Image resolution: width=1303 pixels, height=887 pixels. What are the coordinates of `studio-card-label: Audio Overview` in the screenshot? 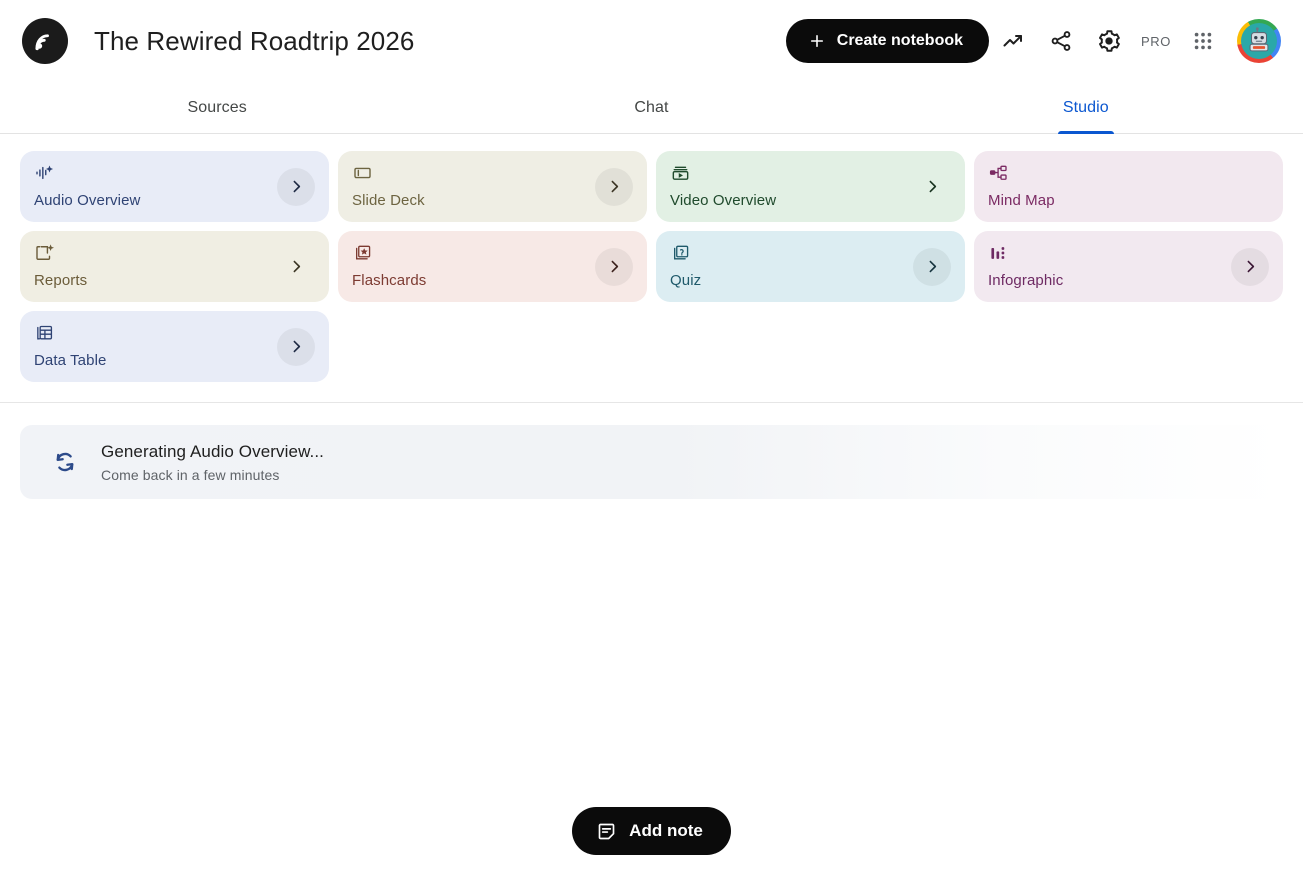 It's located at (87, 200).